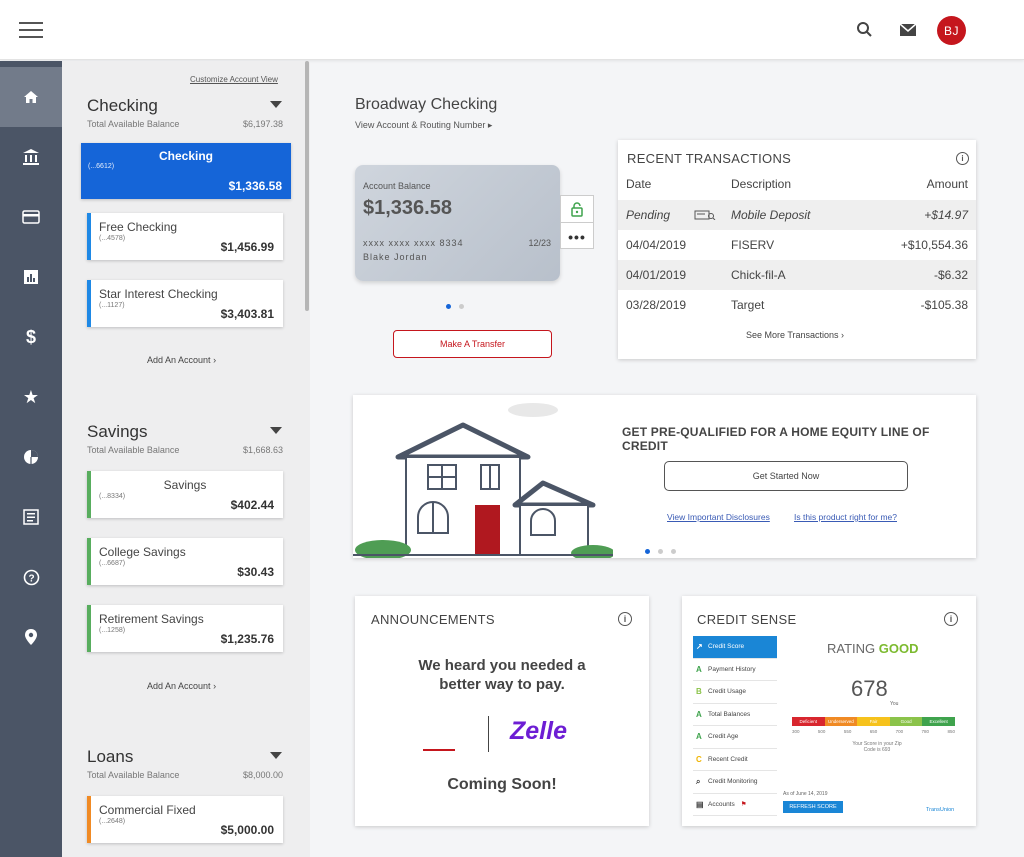 This screenshot has height=857, width=1024. Describe the element at coordinates (906, 721) in the screenshot. I see `gauge-band: Good` at that location.